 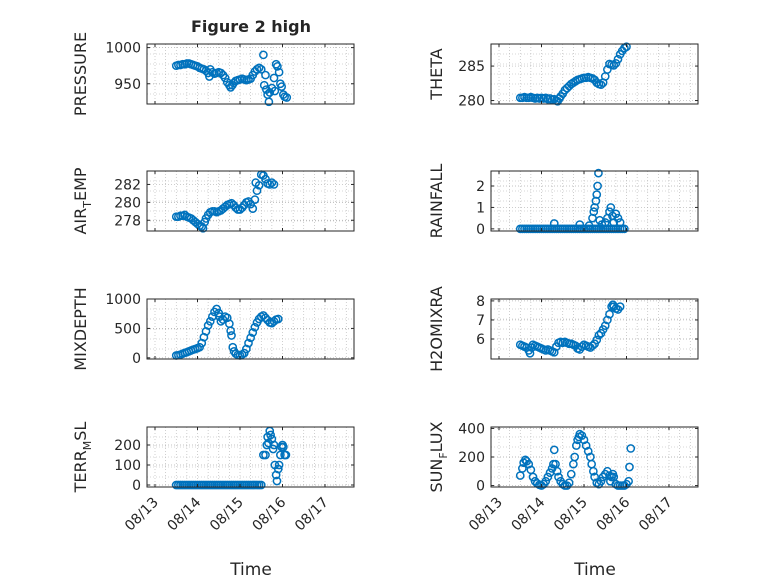 I want to click on y-tick-label: 400, so click(x=471, y=429).